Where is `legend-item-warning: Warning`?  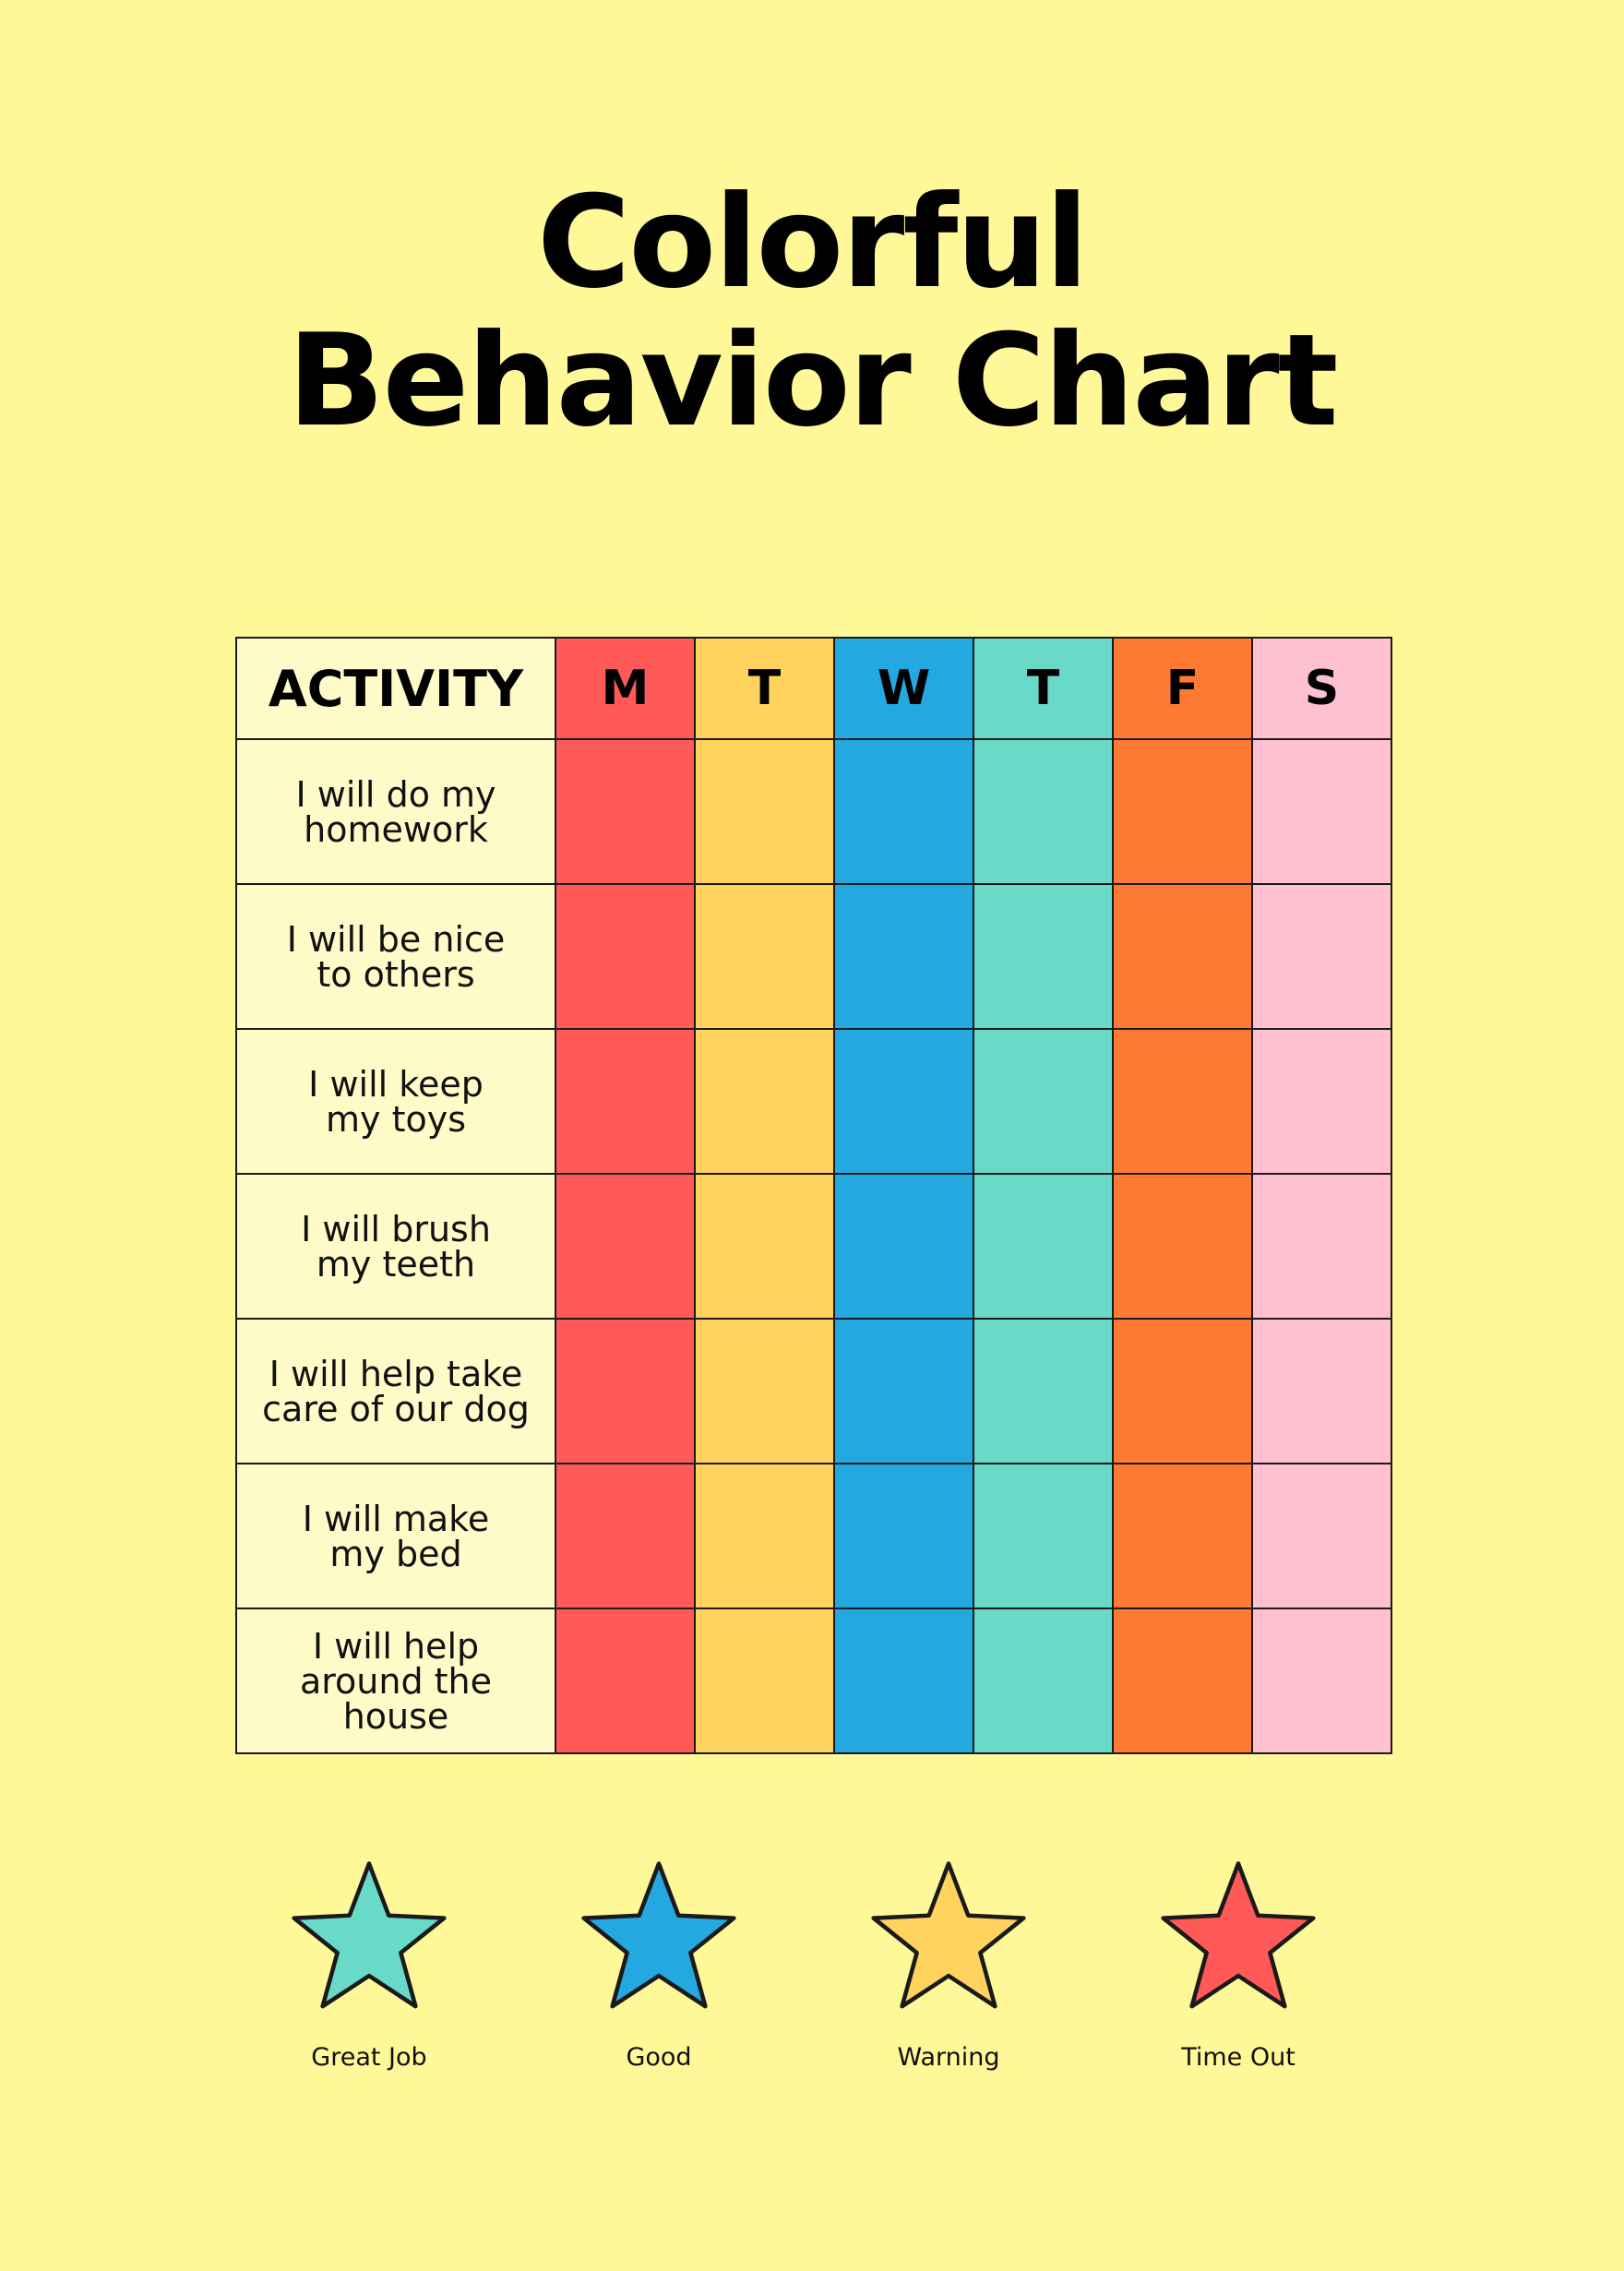
legend-item-warning: Warning is located at coordinates (948, 1963).